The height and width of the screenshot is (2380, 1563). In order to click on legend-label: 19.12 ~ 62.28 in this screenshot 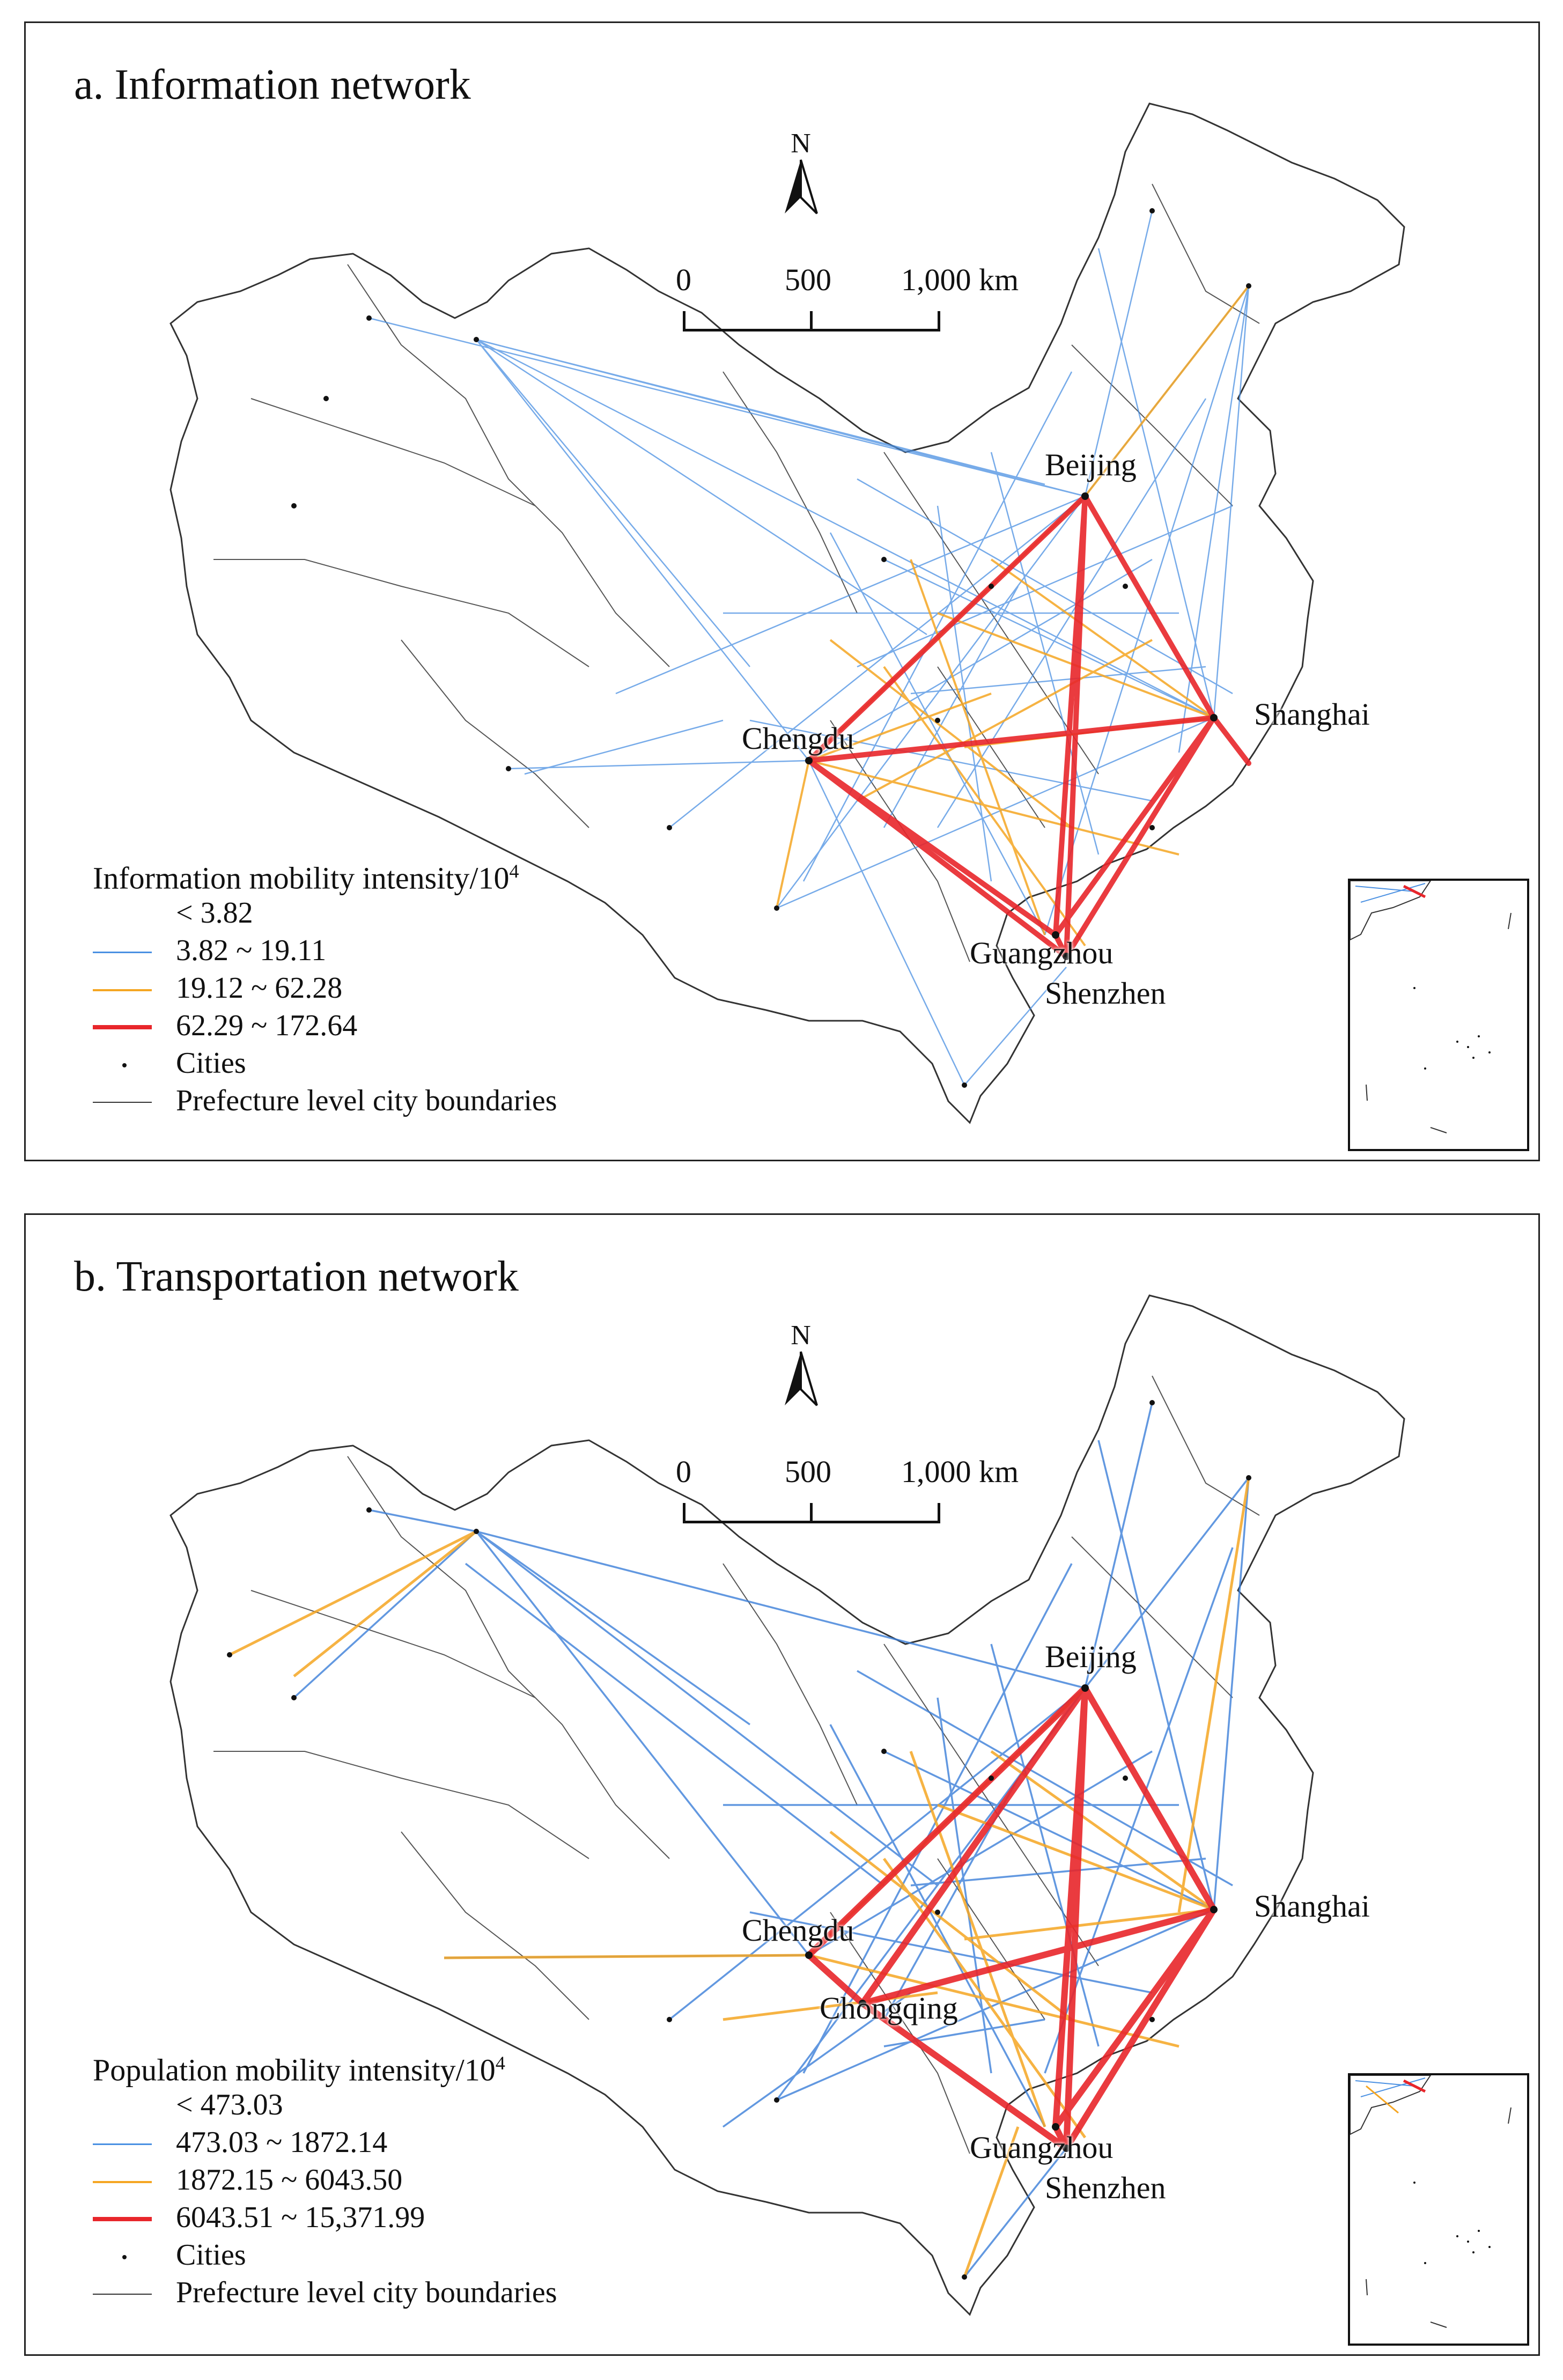, I will do `click(259, 988)`.